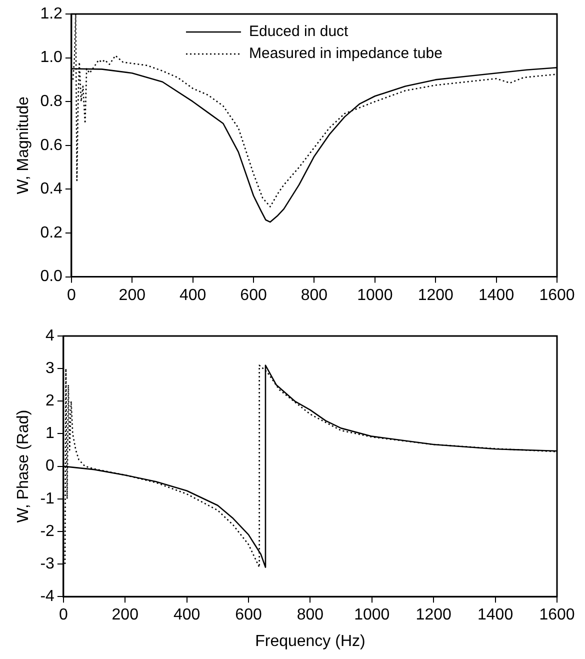  Describe the element at coordinates (47, 597) in the screenshot. I see `y-tick-label: -4` at that location.